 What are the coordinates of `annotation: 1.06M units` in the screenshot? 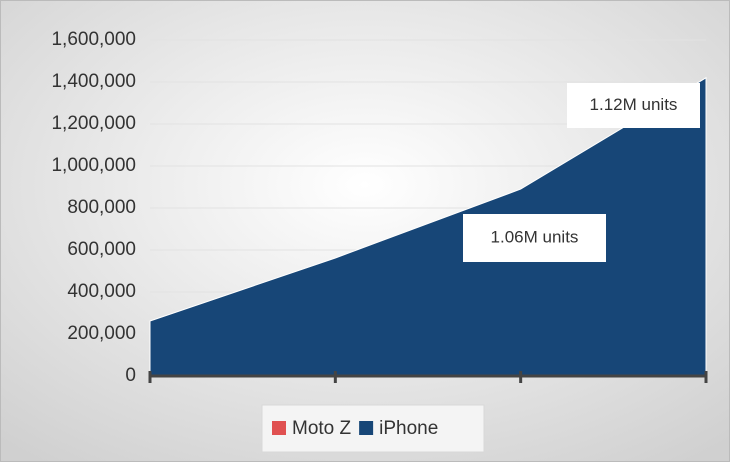 It's located at (535, 236).